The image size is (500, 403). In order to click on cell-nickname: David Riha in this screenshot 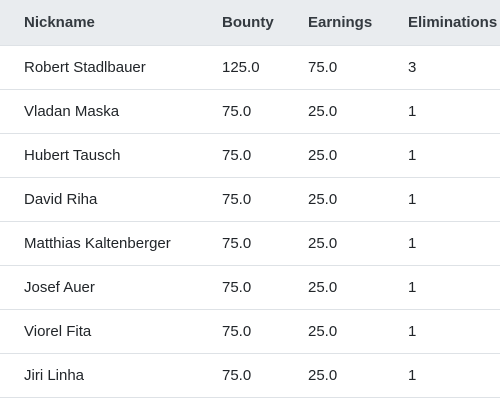, I will do `click(99, 199)`.